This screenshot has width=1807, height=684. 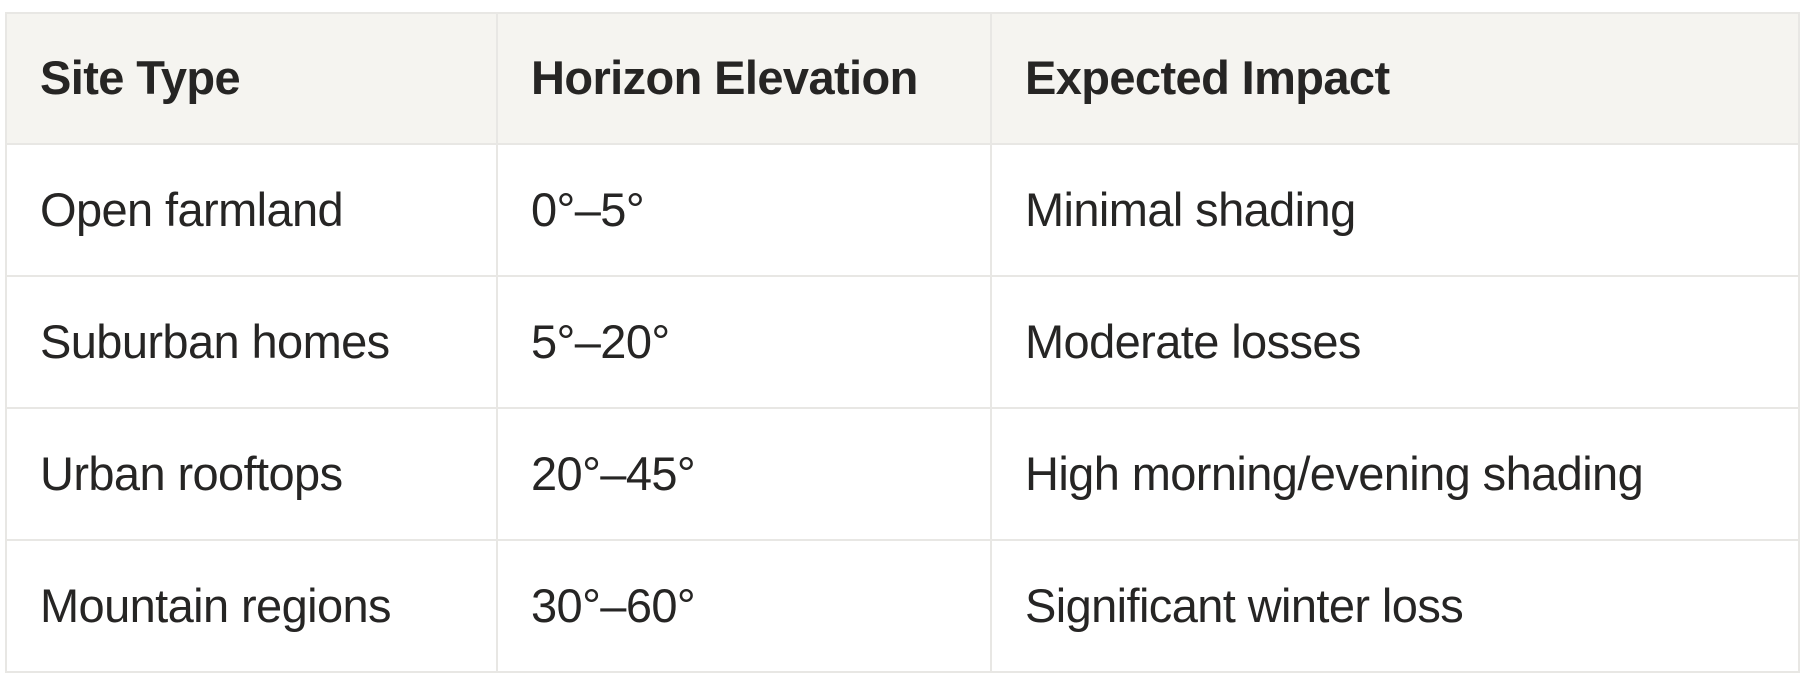 What do you see at coordinates (744, 474) in the screenshot?
I see `horizon-elevation-cell: 20°–45°` at bounding box center [744, 474].